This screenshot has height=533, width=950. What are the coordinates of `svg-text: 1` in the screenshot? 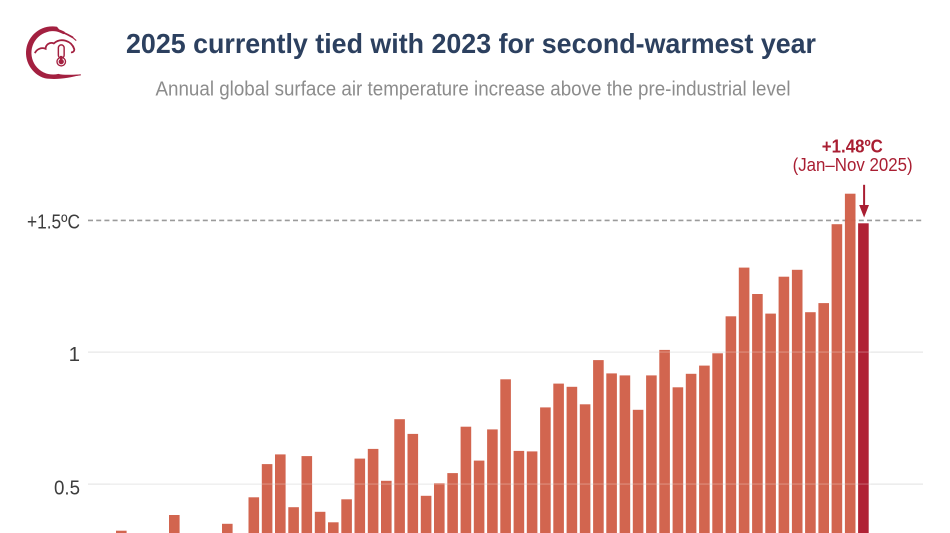 It's located at (74, 354).